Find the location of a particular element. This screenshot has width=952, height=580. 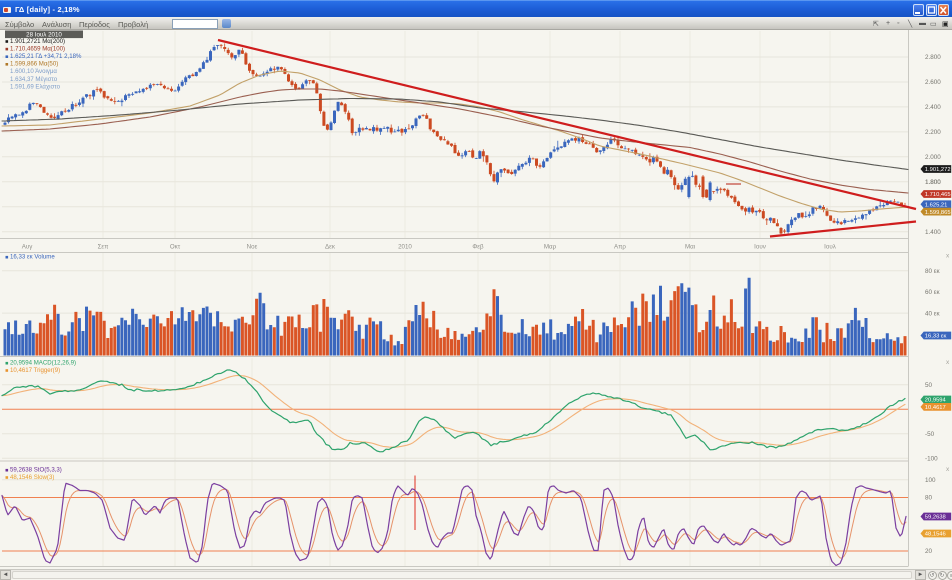

svg-text: 1.800 is located at coordinates (933, 182).